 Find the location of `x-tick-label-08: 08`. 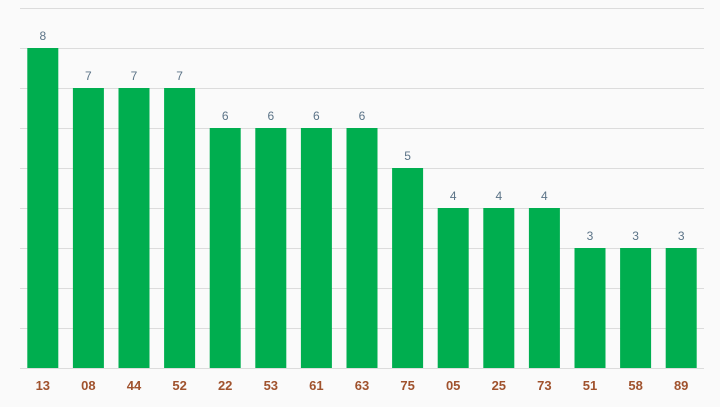

x-tick-label-08: 08 is located at coordinates (88, 385).